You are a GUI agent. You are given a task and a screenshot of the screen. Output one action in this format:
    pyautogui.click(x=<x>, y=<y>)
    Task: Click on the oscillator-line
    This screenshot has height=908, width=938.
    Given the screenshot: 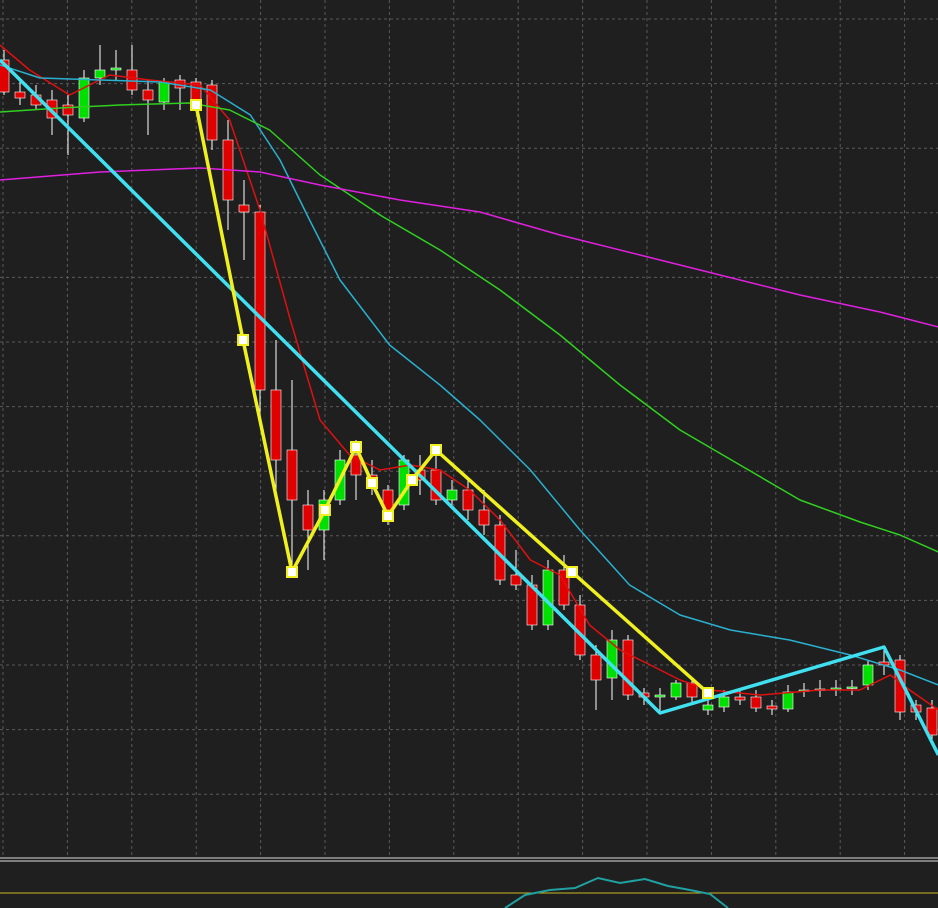 What is the action you would take?
    pyautogui.click(x=616, y=892)
    